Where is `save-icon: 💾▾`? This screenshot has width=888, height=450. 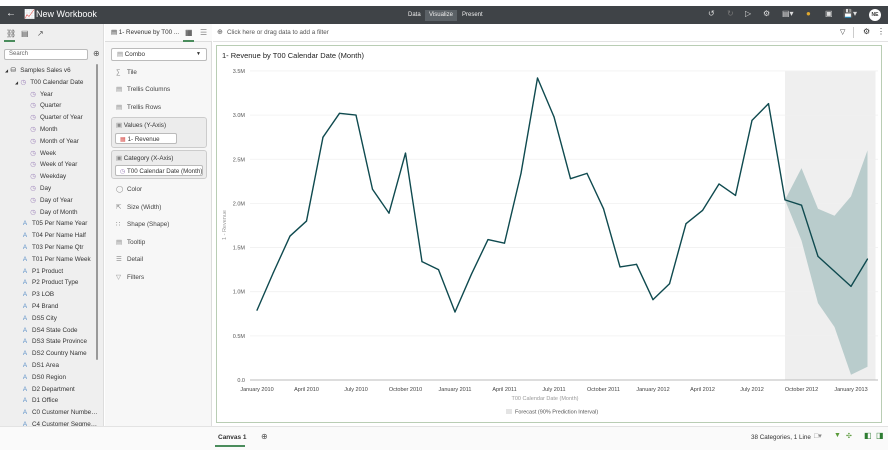 save-icon: 💾▾ is located at coordinates (850, 13).